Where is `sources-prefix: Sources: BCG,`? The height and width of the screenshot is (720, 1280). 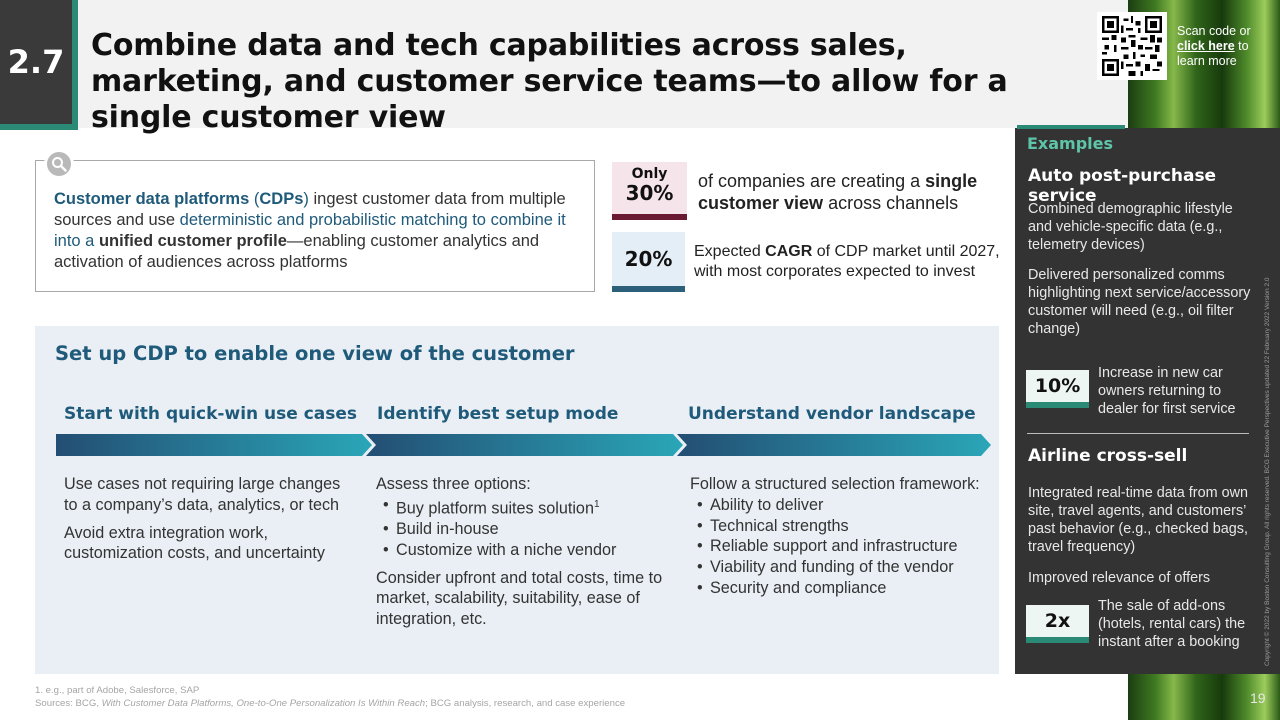 sources-prefix: Sources: BCG, is located at coordinates (68, 703).